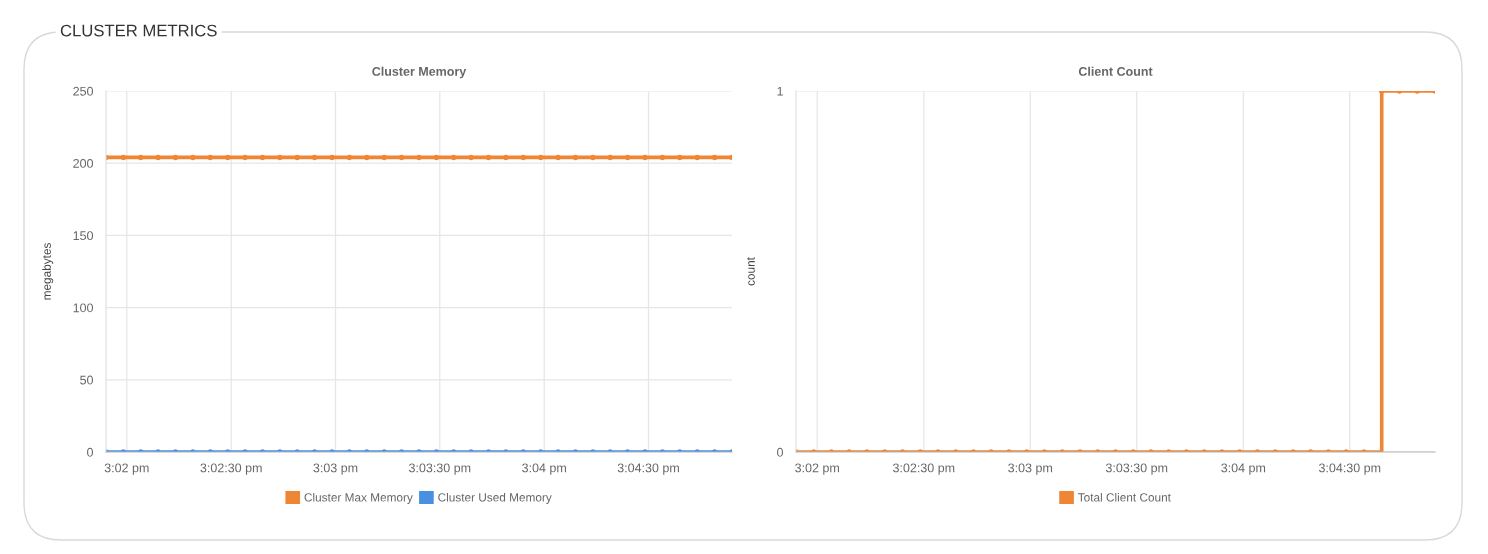  I want to click on text: CLUSTER METRICS, so click(138, 30).